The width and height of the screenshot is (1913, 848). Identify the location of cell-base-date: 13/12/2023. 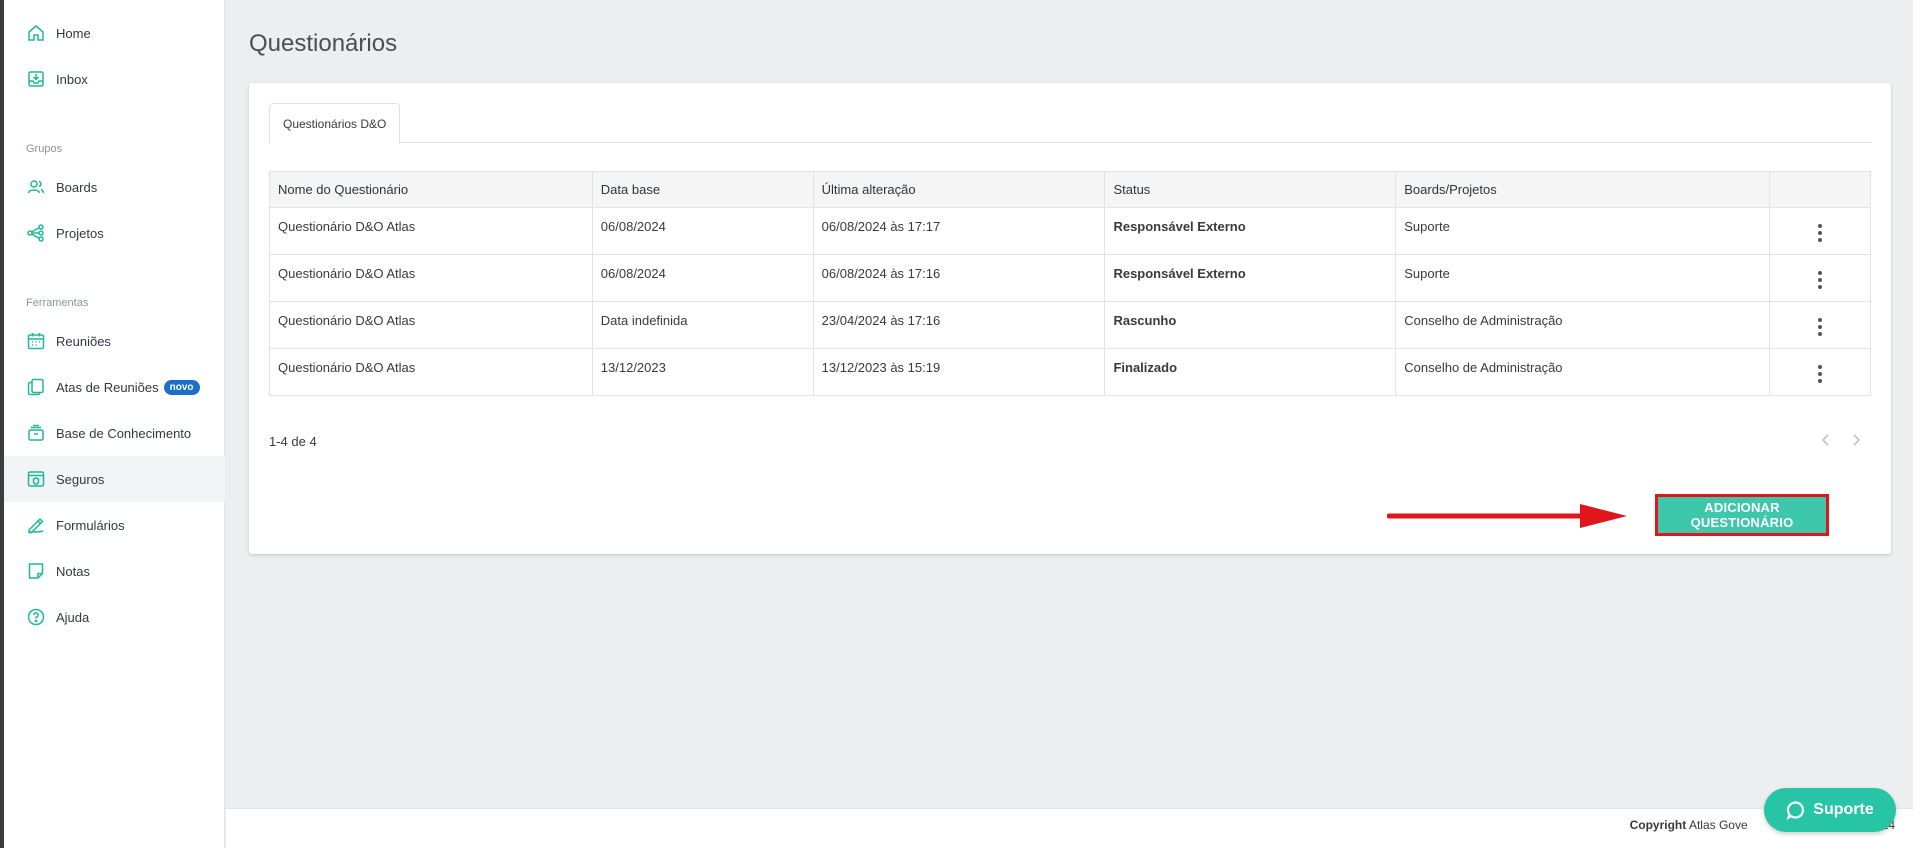
(702, 372).